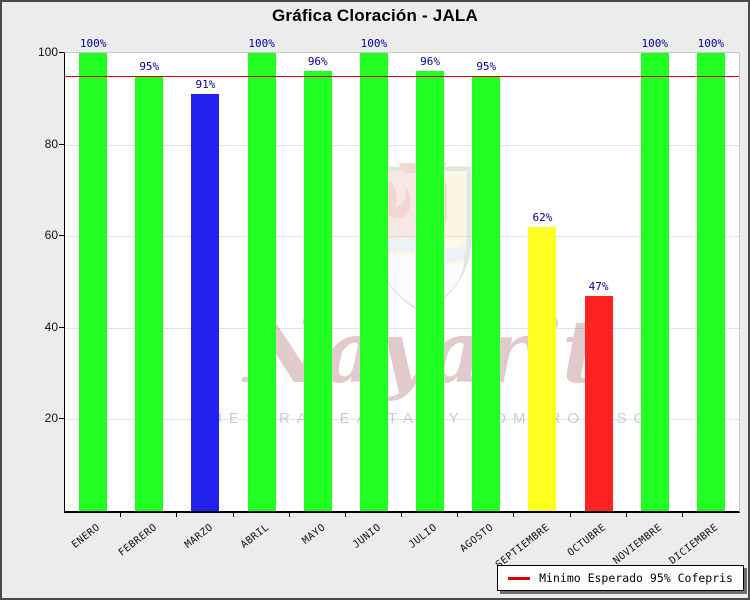  I want to click on bar-value-label-abril: 100%, so click(261, 43).